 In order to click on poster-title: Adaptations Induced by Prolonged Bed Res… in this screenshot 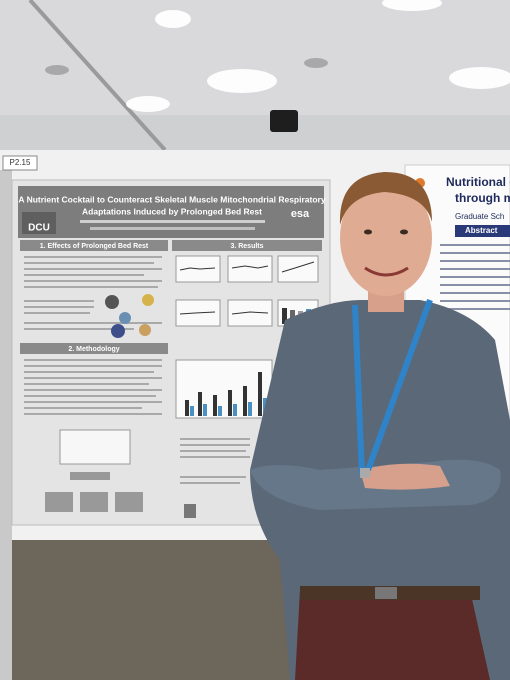, I will do `click(172, 211)`.